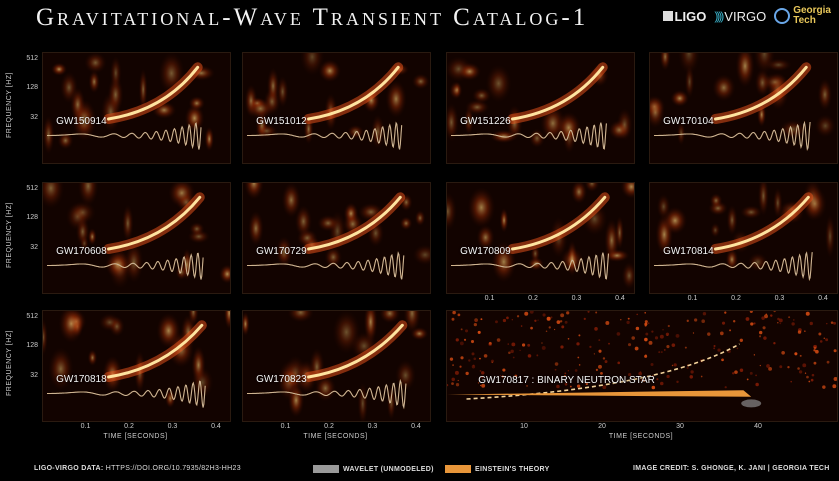 This screenshot has width=839, height=481. I want to click on data-doi-link: HTTPS://DOI.ORG/10.7935/82H3-HH23, so click(173, 468).